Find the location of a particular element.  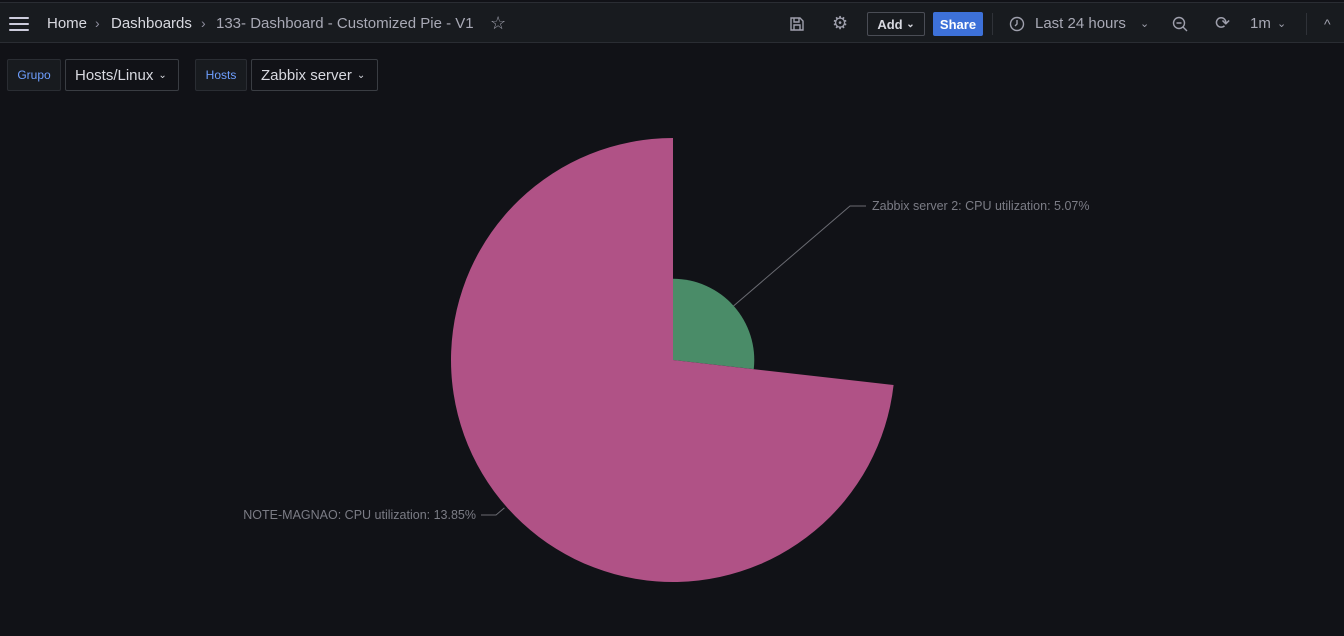

variable-label-grupo: Grupo is located at coordinates (34, 75).